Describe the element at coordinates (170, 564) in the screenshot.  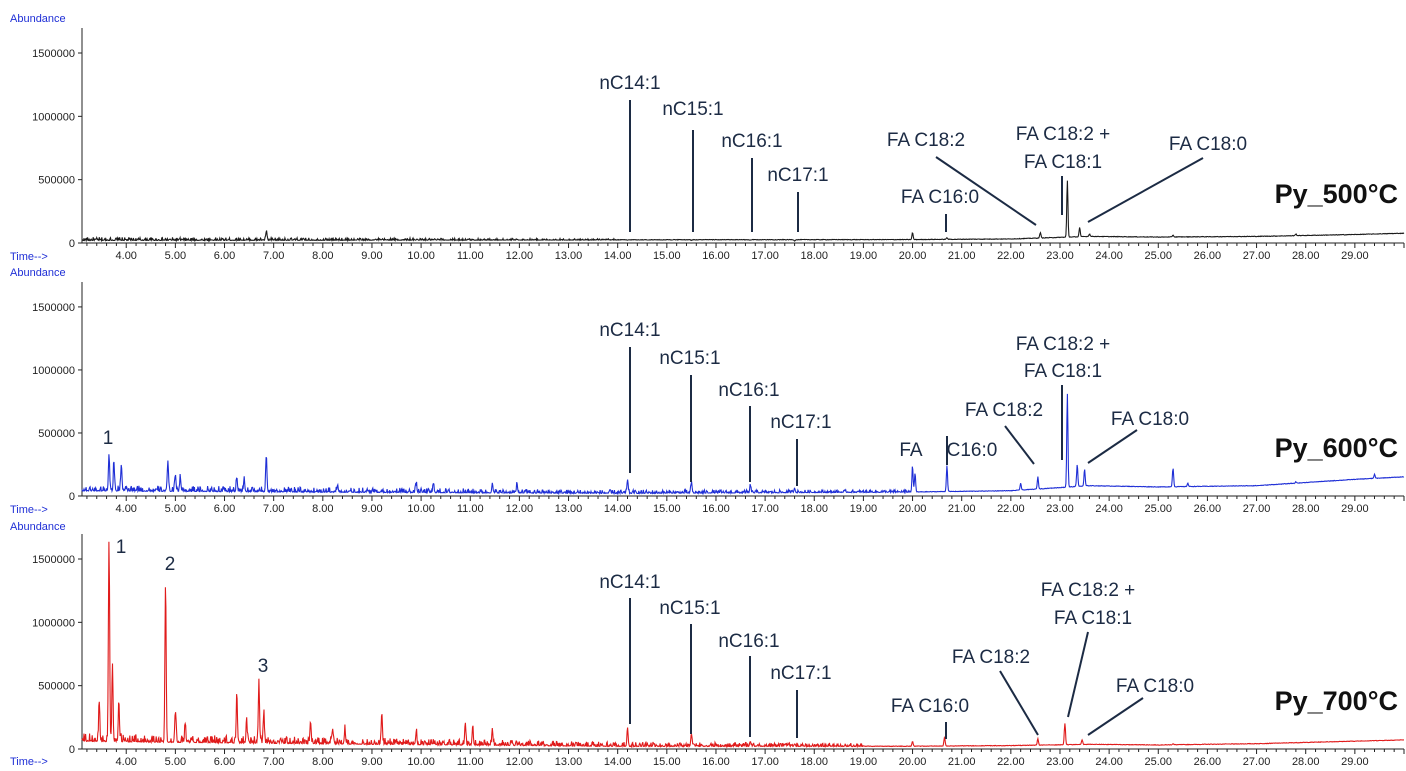
I see `peak-annotation: 2` at that location.